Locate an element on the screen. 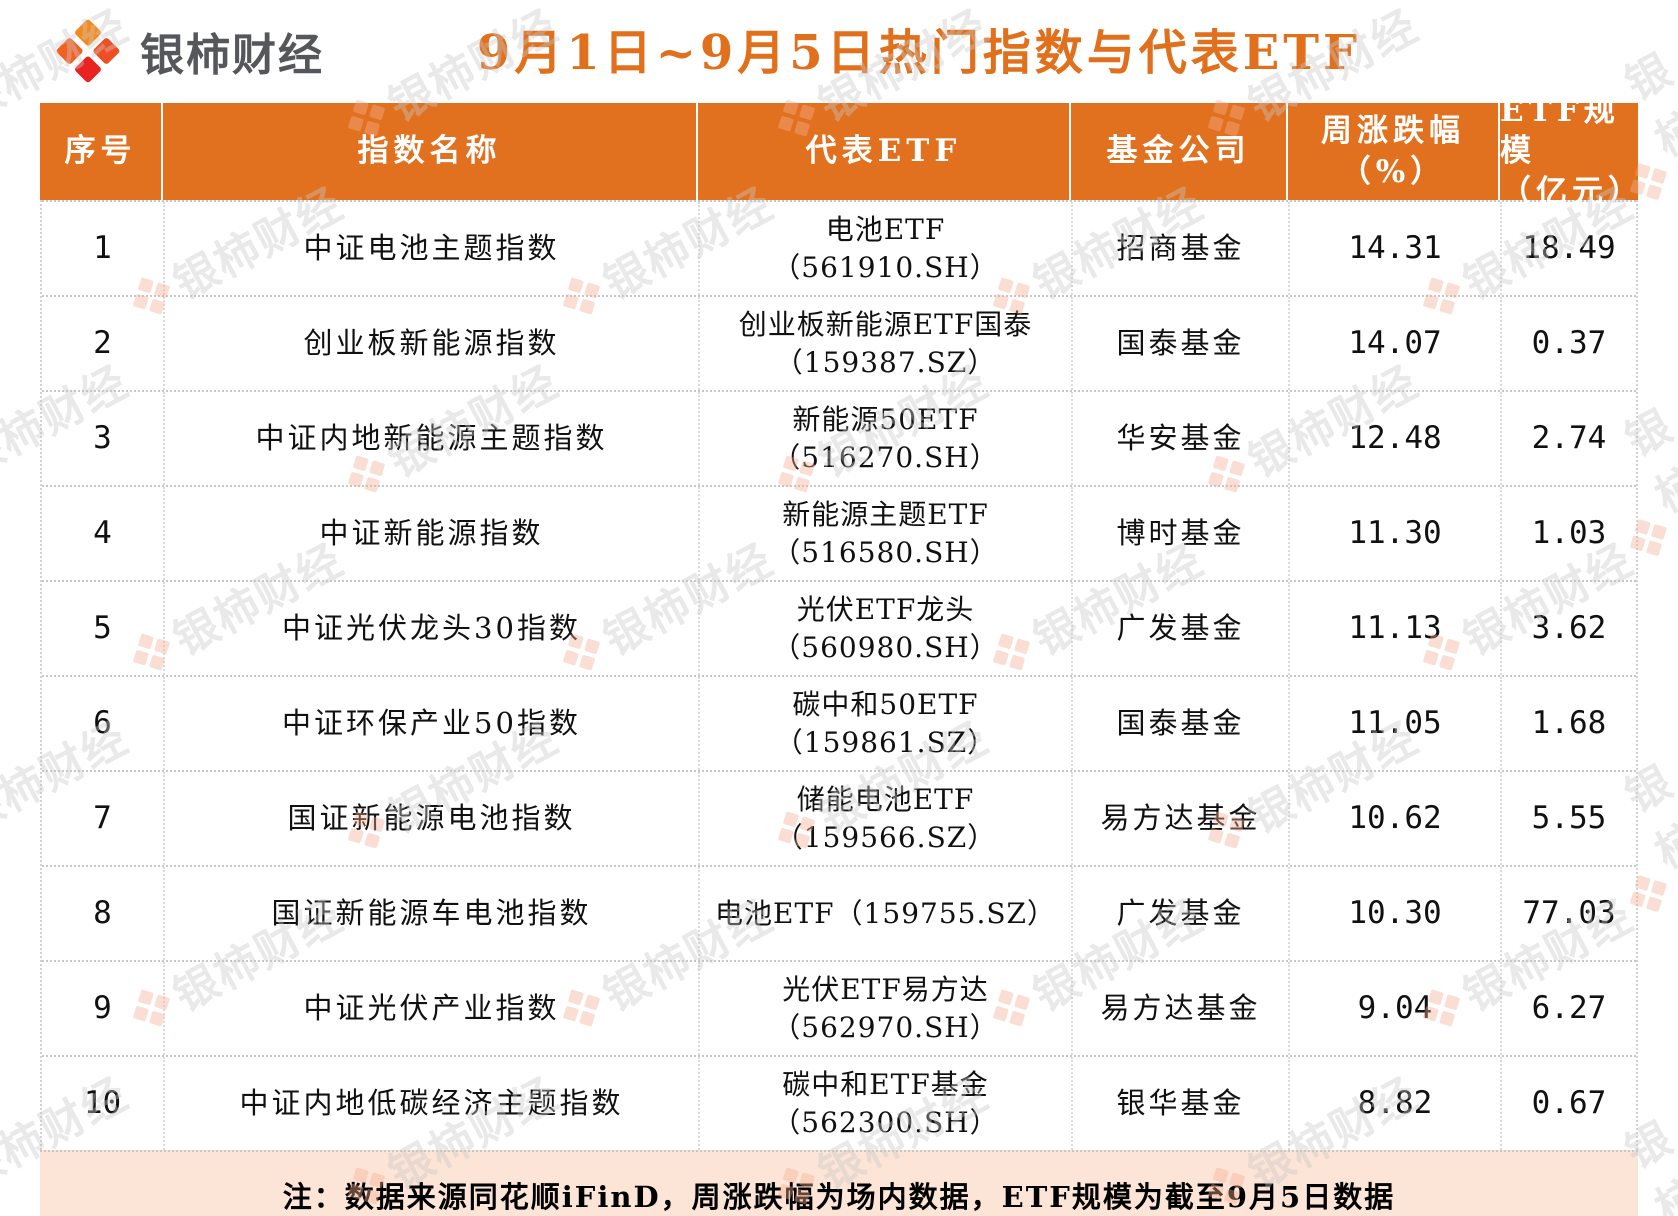  row-number: 9 is located at coordinates (102, 1007).